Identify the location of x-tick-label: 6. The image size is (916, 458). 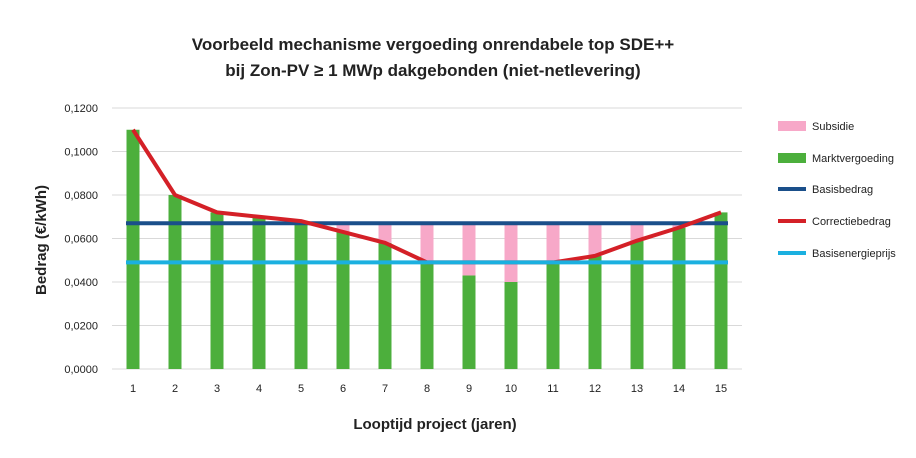
(343, 389).